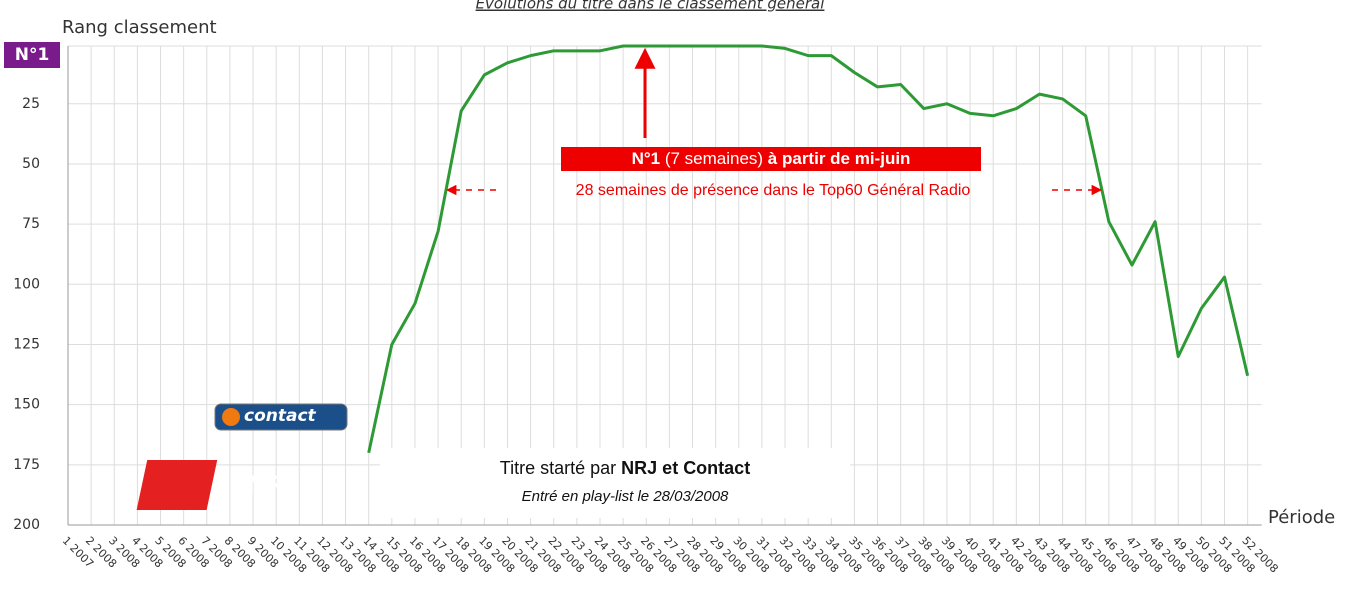 This screenshot has height=613, width=1351. I want to click on annotation-part: NRJ et Contact, so click(685, 468).